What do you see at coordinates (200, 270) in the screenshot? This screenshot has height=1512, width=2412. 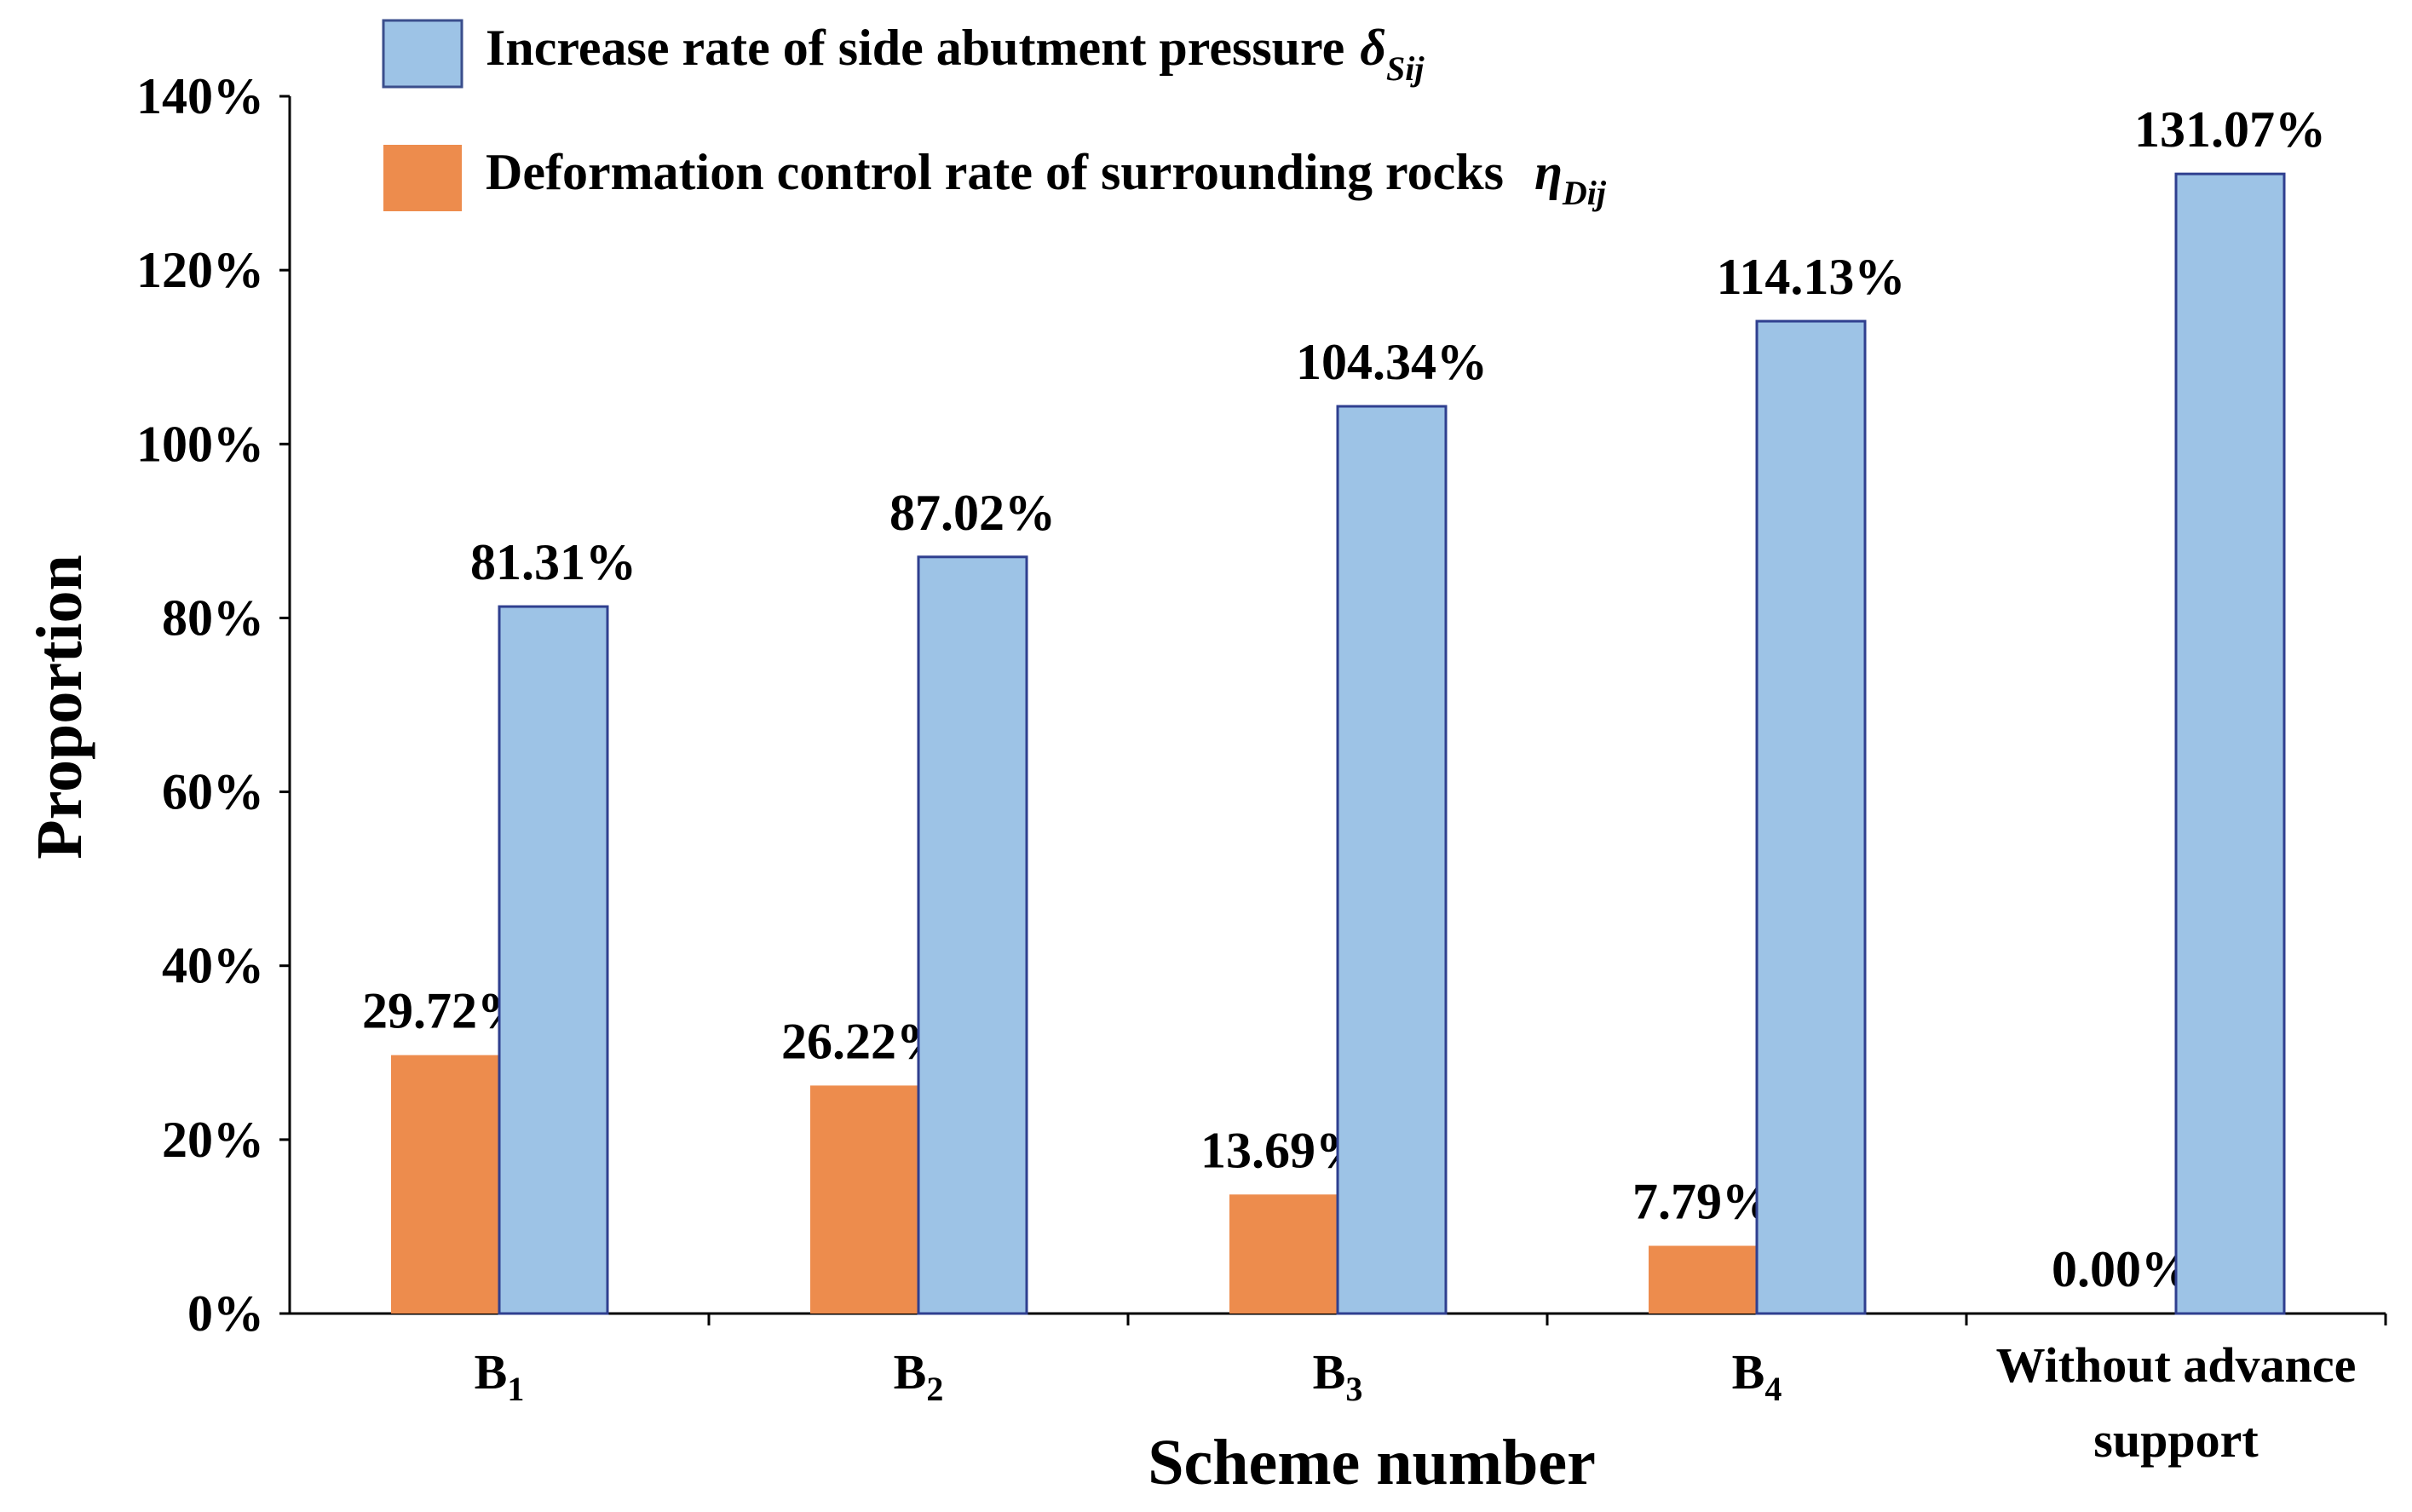 I see `y-tick-label: 120%` at bounding box center [200, 270].